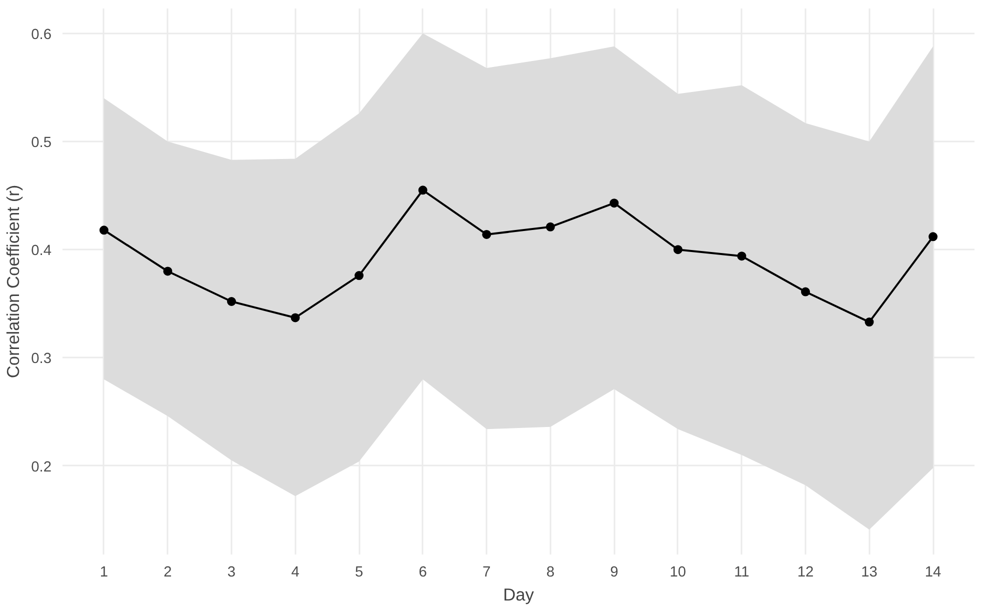 The height and width of the screenshot is (607, 982). What do you see at coordinates (869, 572) in the screenshot?
I see `x-tick-label: 13` at bounding box center [869, 572].